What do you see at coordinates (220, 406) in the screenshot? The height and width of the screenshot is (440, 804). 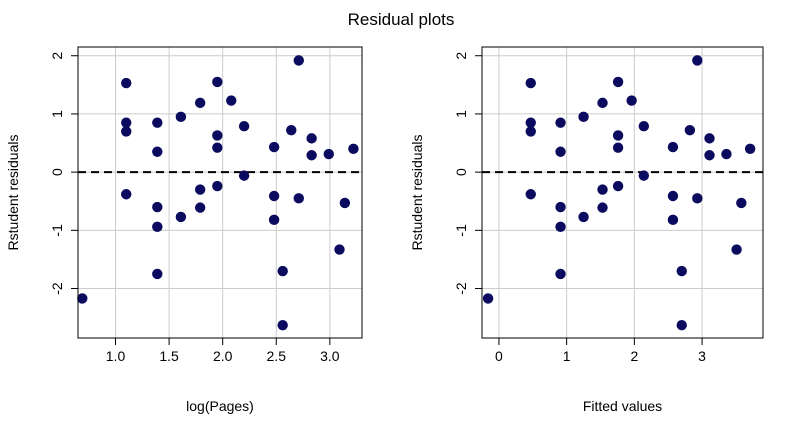 I see `x-axis-label: log(Pages)` at bounding box center [220, 406].